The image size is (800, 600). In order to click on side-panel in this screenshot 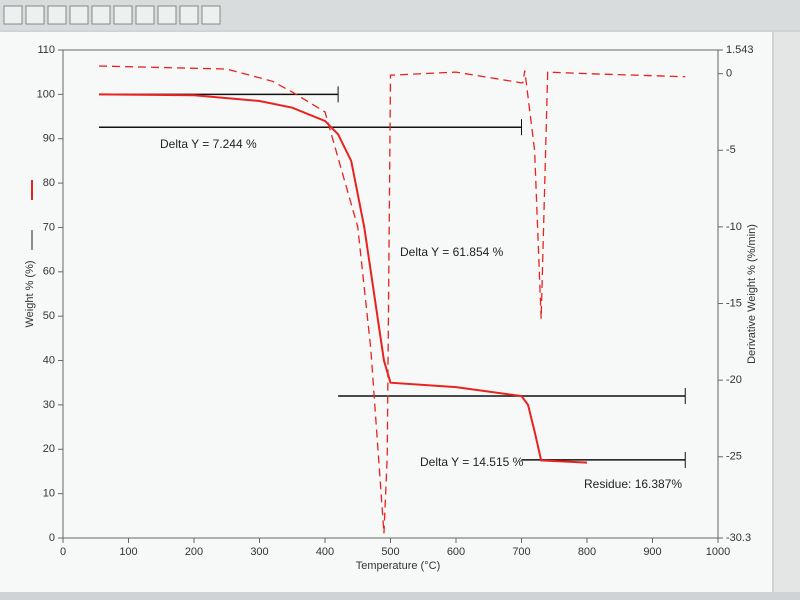, I will do `click(787, 312)`.